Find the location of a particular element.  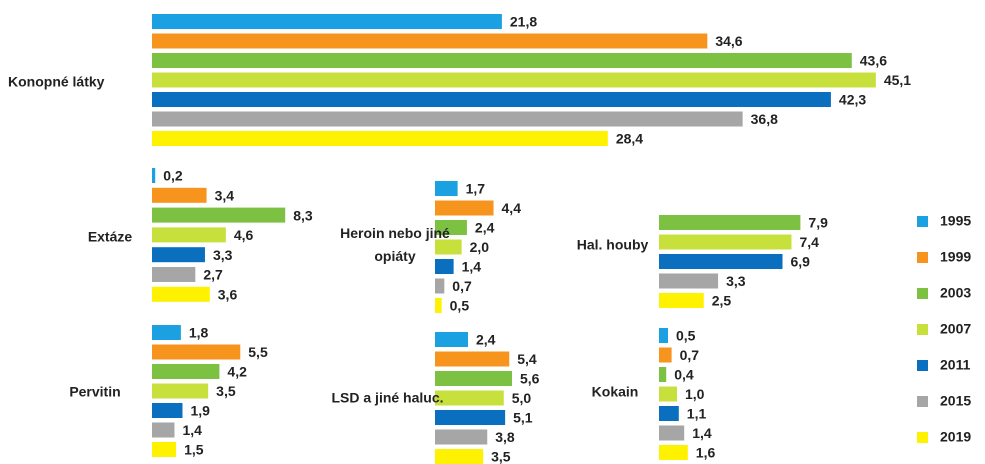

value-label: 3,4 is located at coordinates (225, 196).